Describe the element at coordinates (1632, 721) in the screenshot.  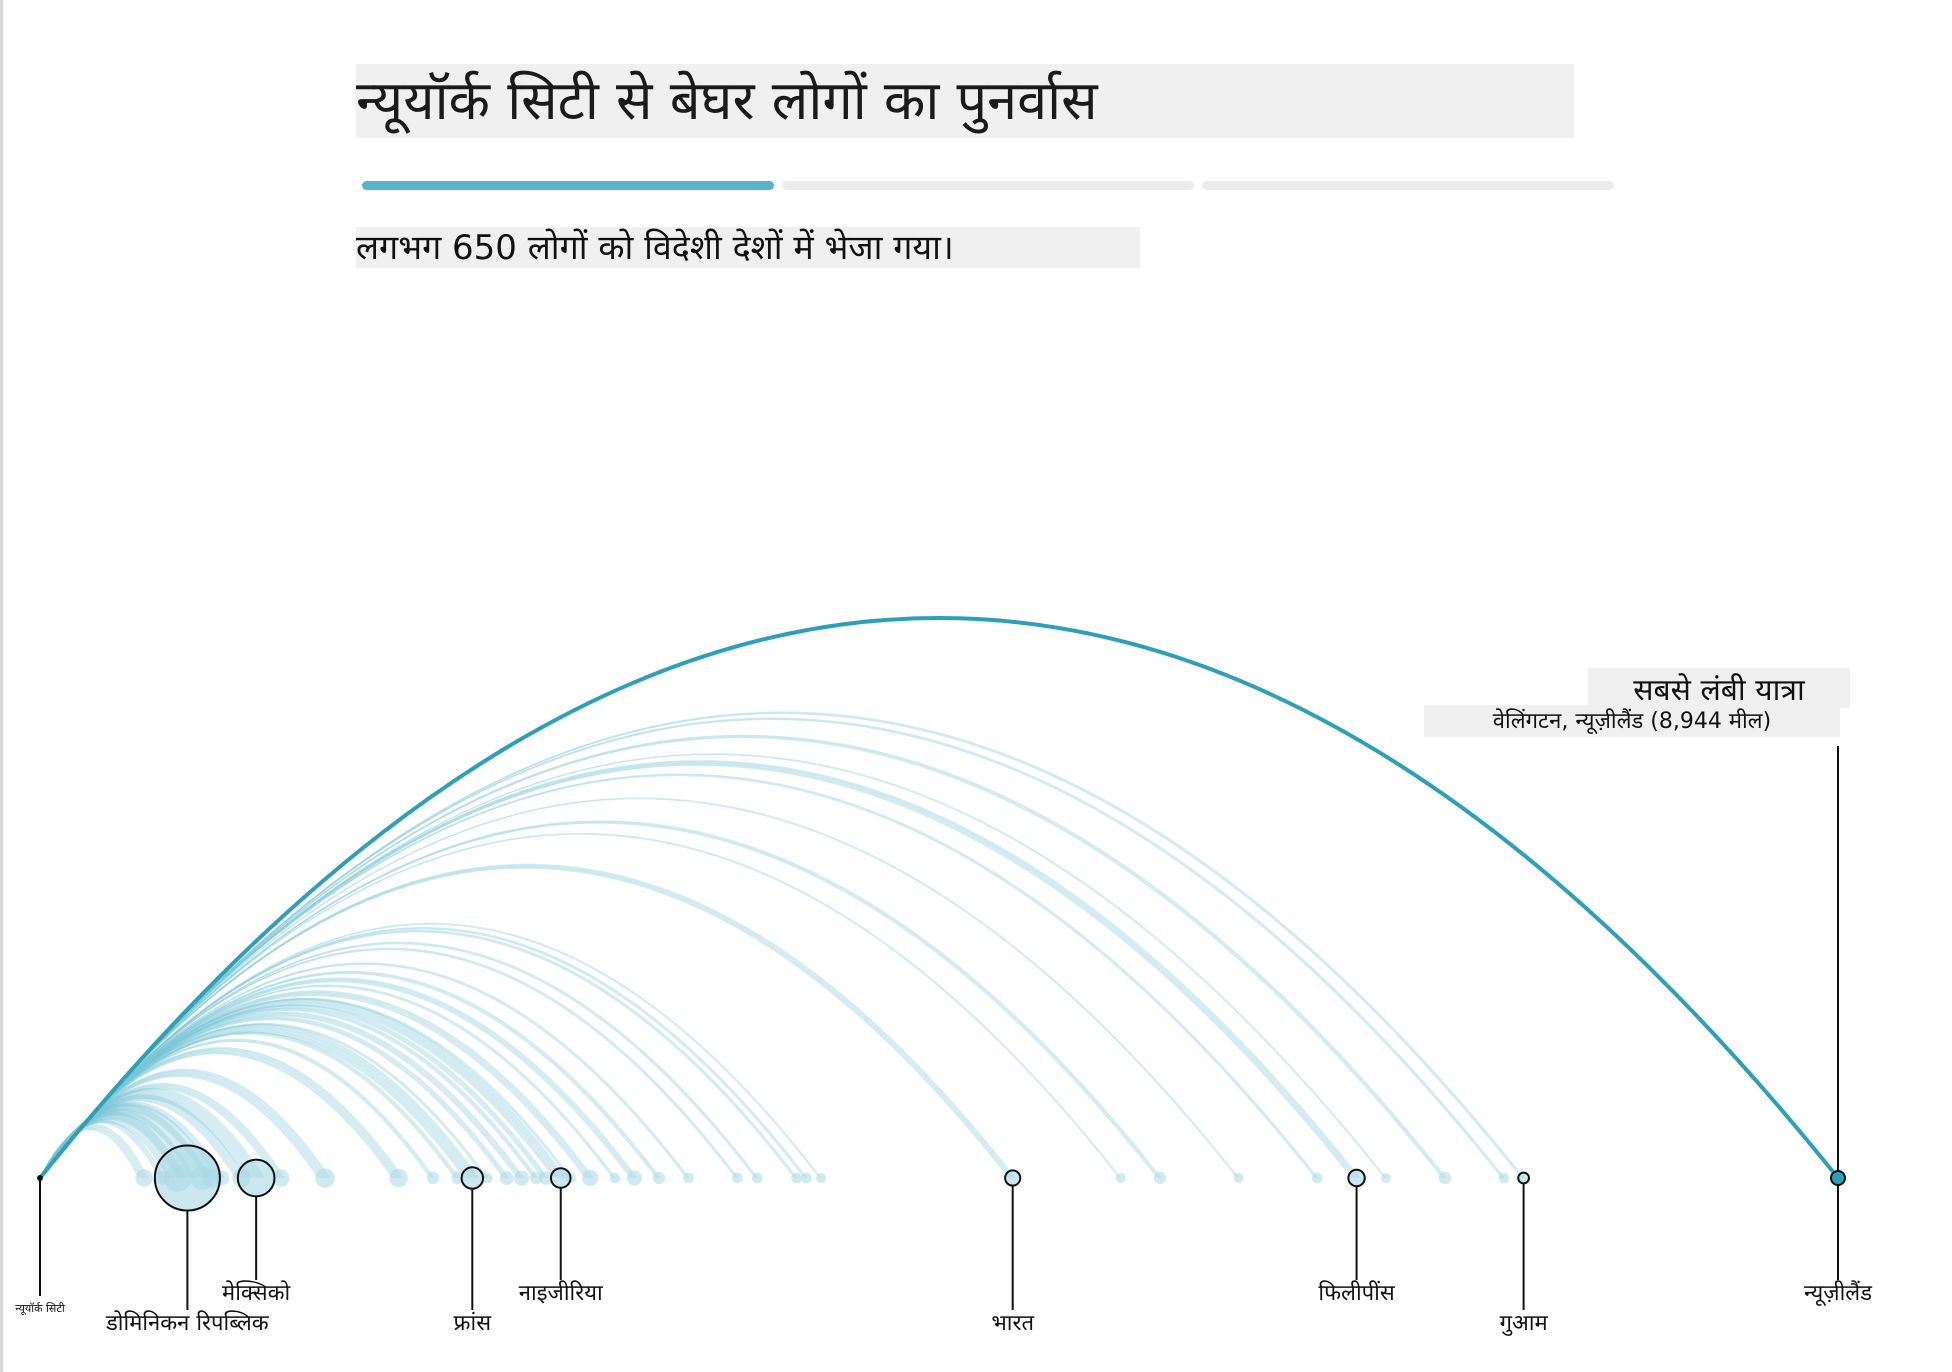
I see `annotation-detail-bg` at that location.